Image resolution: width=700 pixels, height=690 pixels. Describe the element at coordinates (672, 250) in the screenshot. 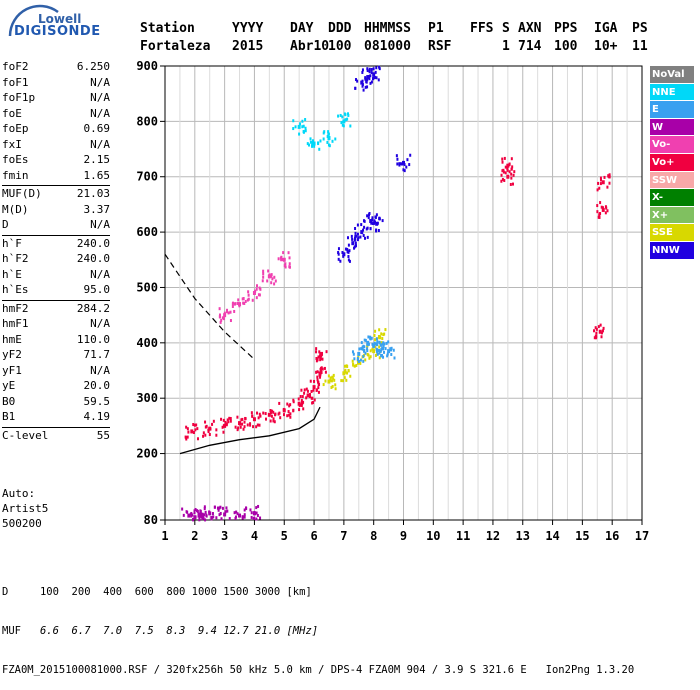

I see `legend-entry: NNW` at that location.